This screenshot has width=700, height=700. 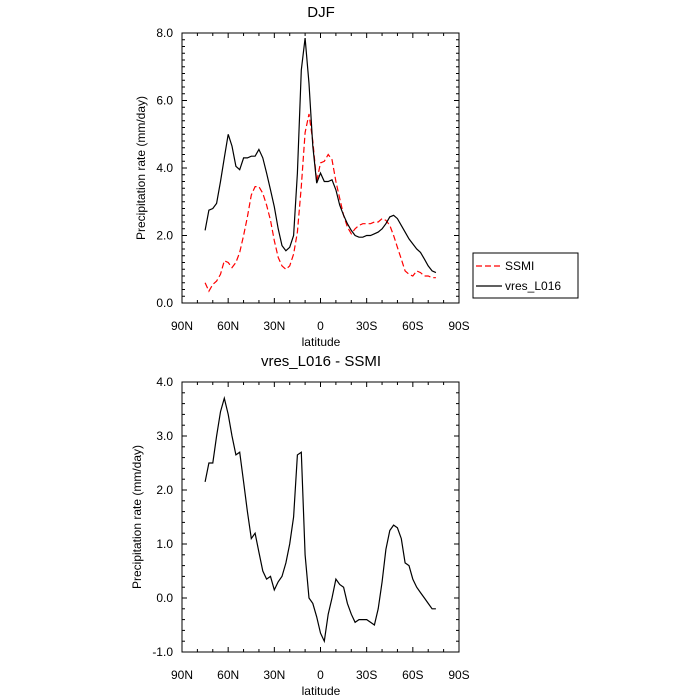 I want to click on chart-title: vres_L016 - SSMI, so click(x=321, y=361).